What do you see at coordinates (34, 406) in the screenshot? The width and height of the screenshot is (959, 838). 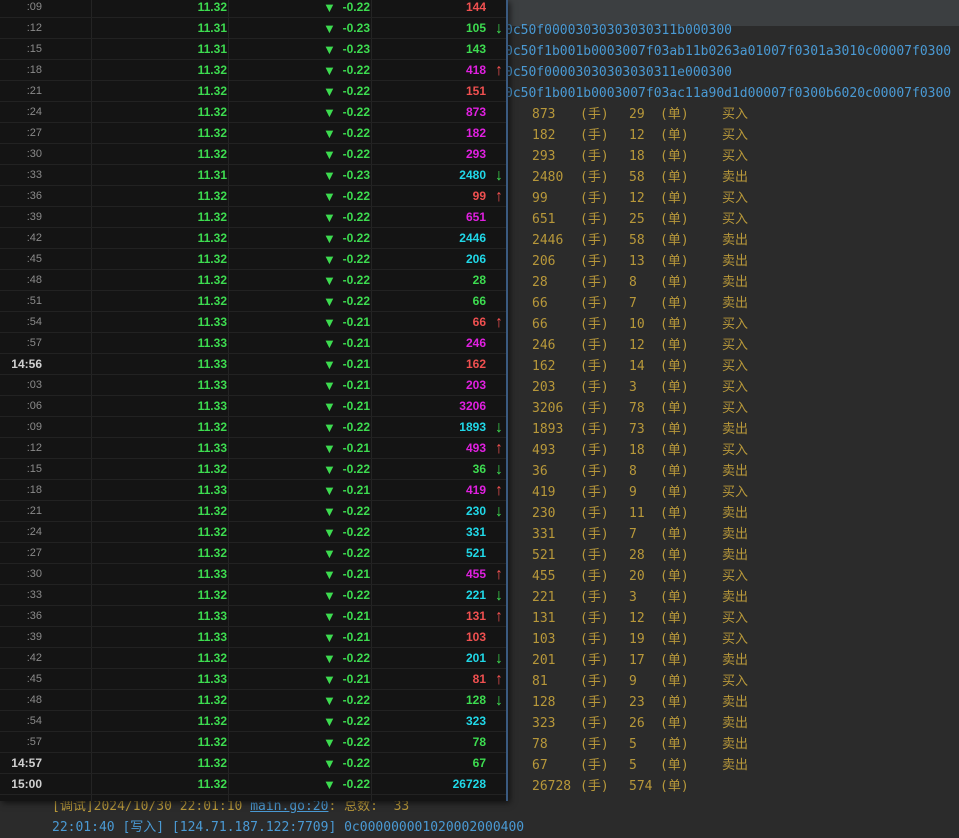 I see `tick-time: :06` at bounding box center [34, 406].